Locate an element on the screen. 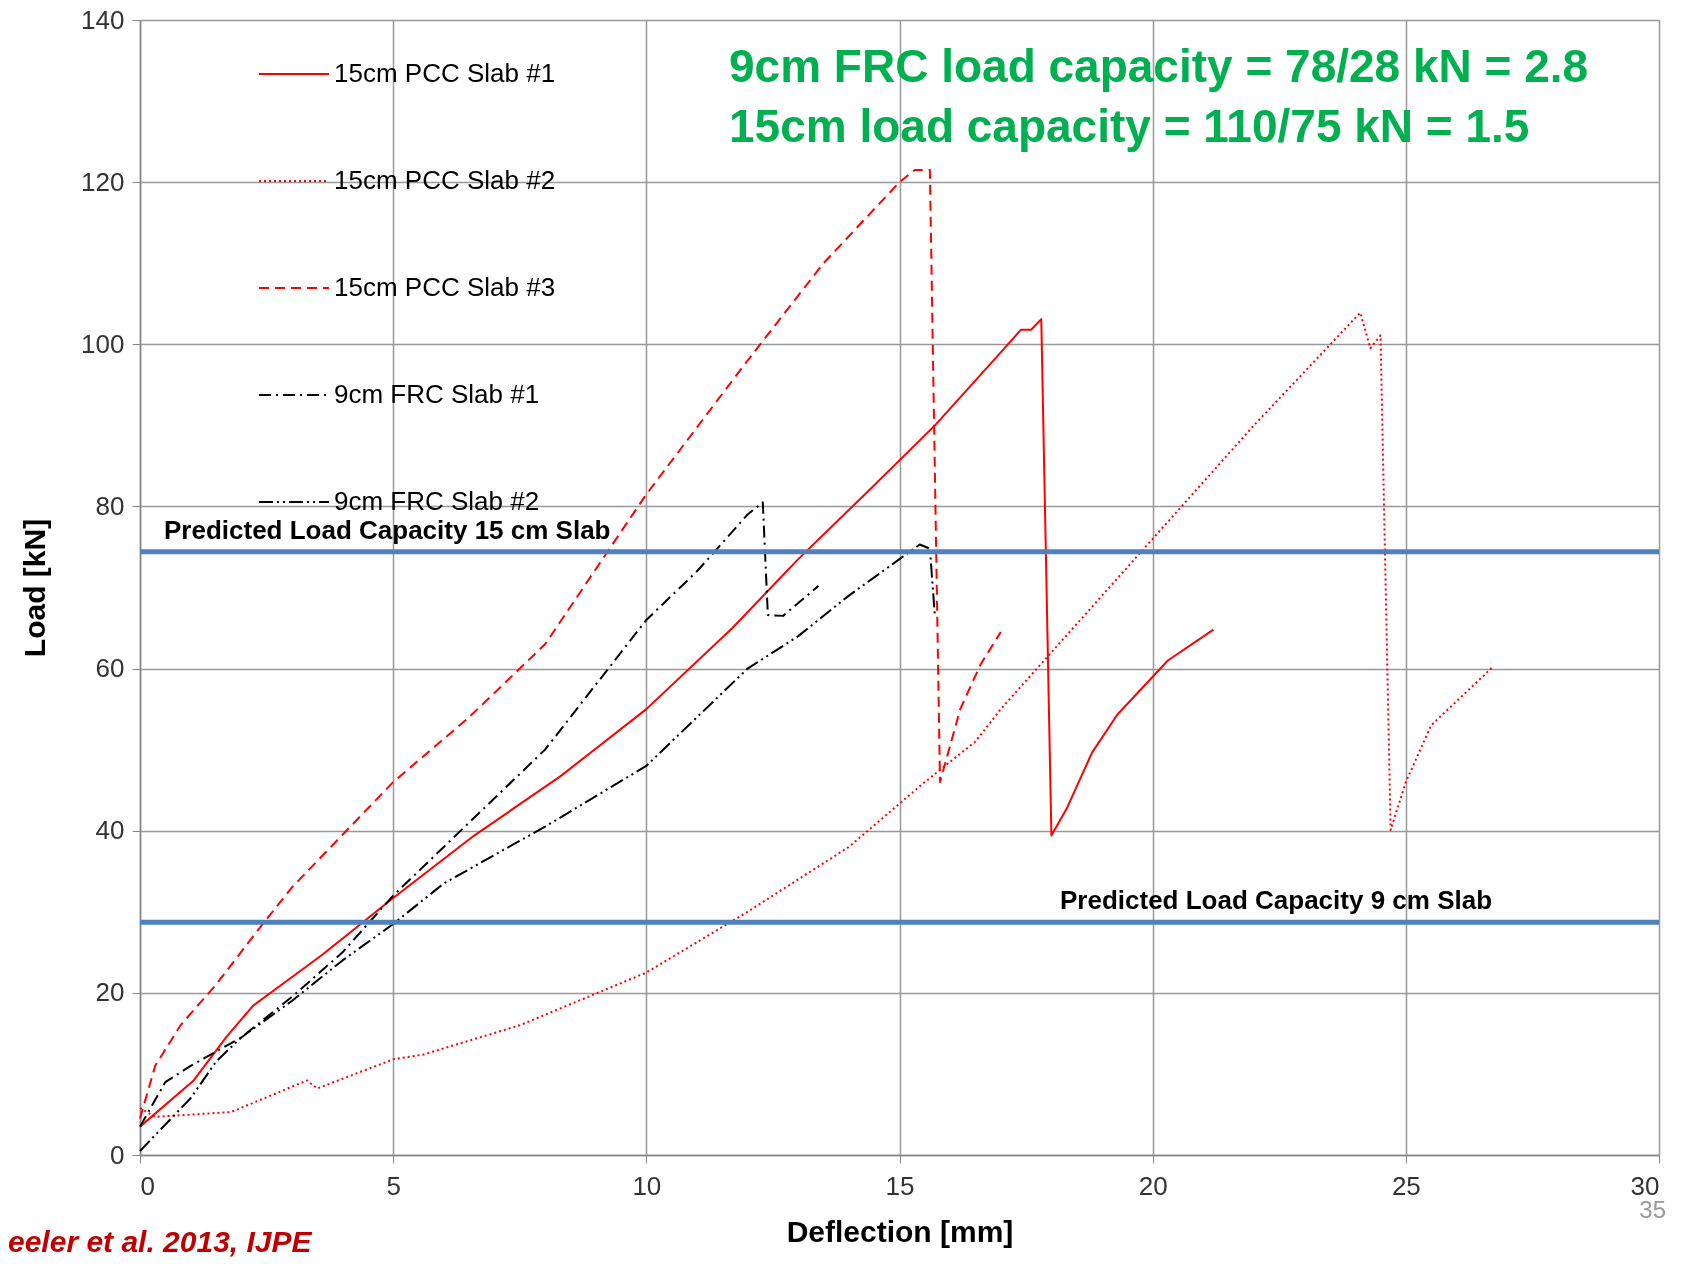 The height and width of the screenshot is (1264, 1686). annotation: 9cm FRC load capacity = 78/28 kN = 2.8 is located at coordinates (1159, 66).